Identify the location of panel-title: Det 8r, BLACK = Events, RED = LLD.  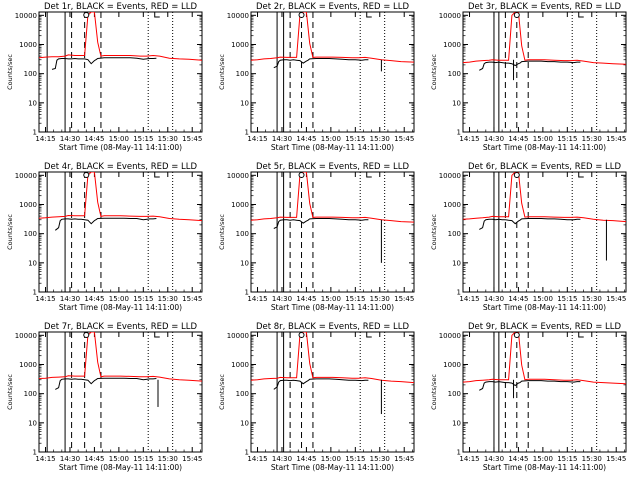
(333, 327).